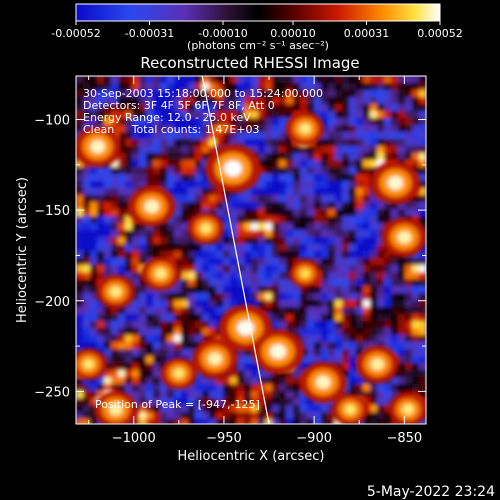 This screenshot has width=500, height=500. What do you see at coordinates (171, 129) in the screenshot?
I see `annotation-line: Clean Total counts: 1.47E+03` at bounding box center [171, 129].